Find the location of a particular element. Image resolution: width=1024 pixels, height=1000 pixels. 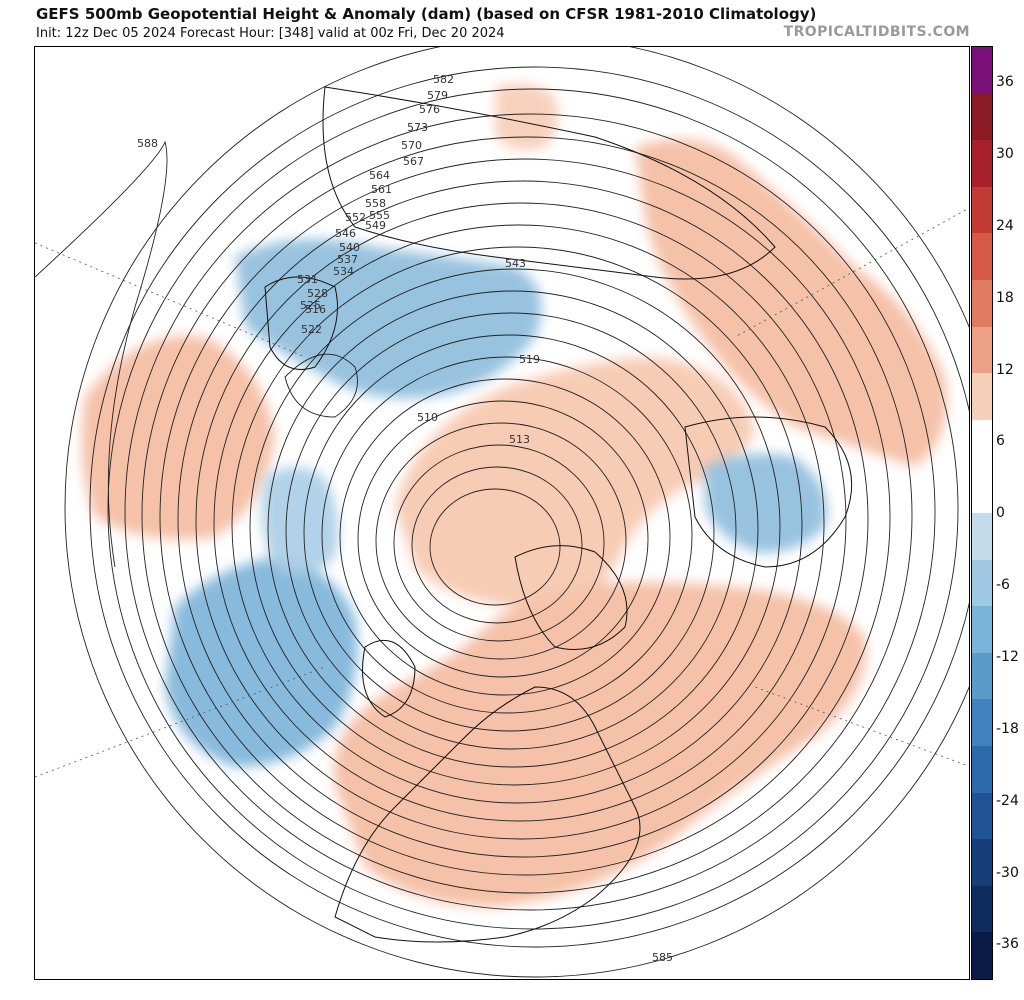

colorbar-tick-label: -6 is located at coordinates (1003, 585).